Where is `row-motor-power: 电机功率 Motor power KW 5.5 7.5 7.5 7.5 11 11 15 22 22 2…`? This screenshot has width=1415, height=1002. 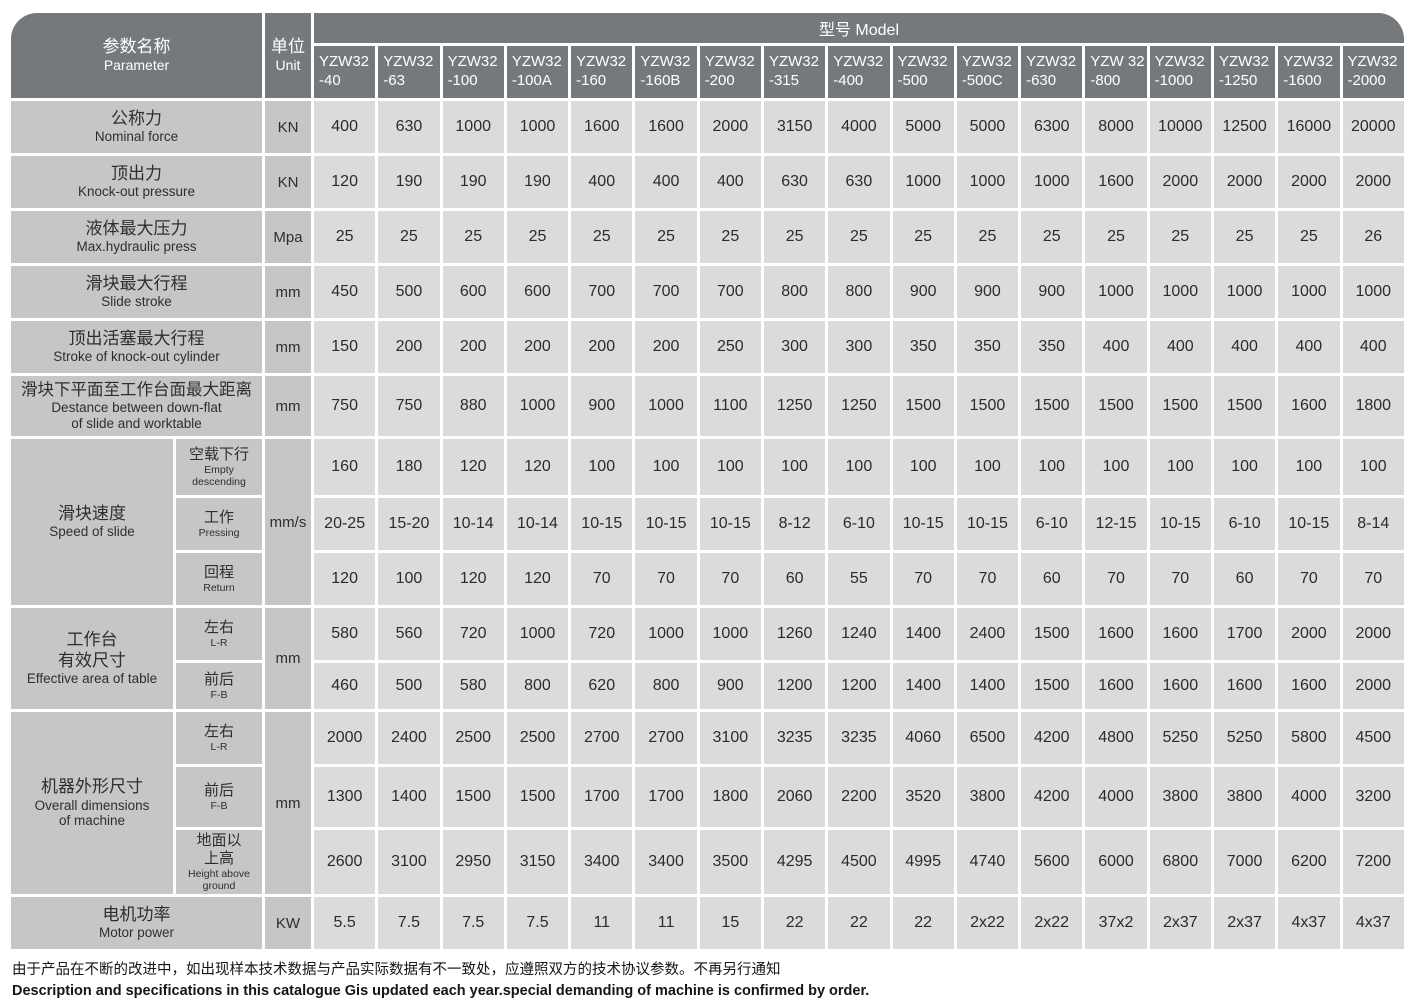 row-motor-power: 电机功率 Motor power KW 5.5 7.5 7.5 7.5 11 11 15 22 22 2… is located at coordinates (707, 923).